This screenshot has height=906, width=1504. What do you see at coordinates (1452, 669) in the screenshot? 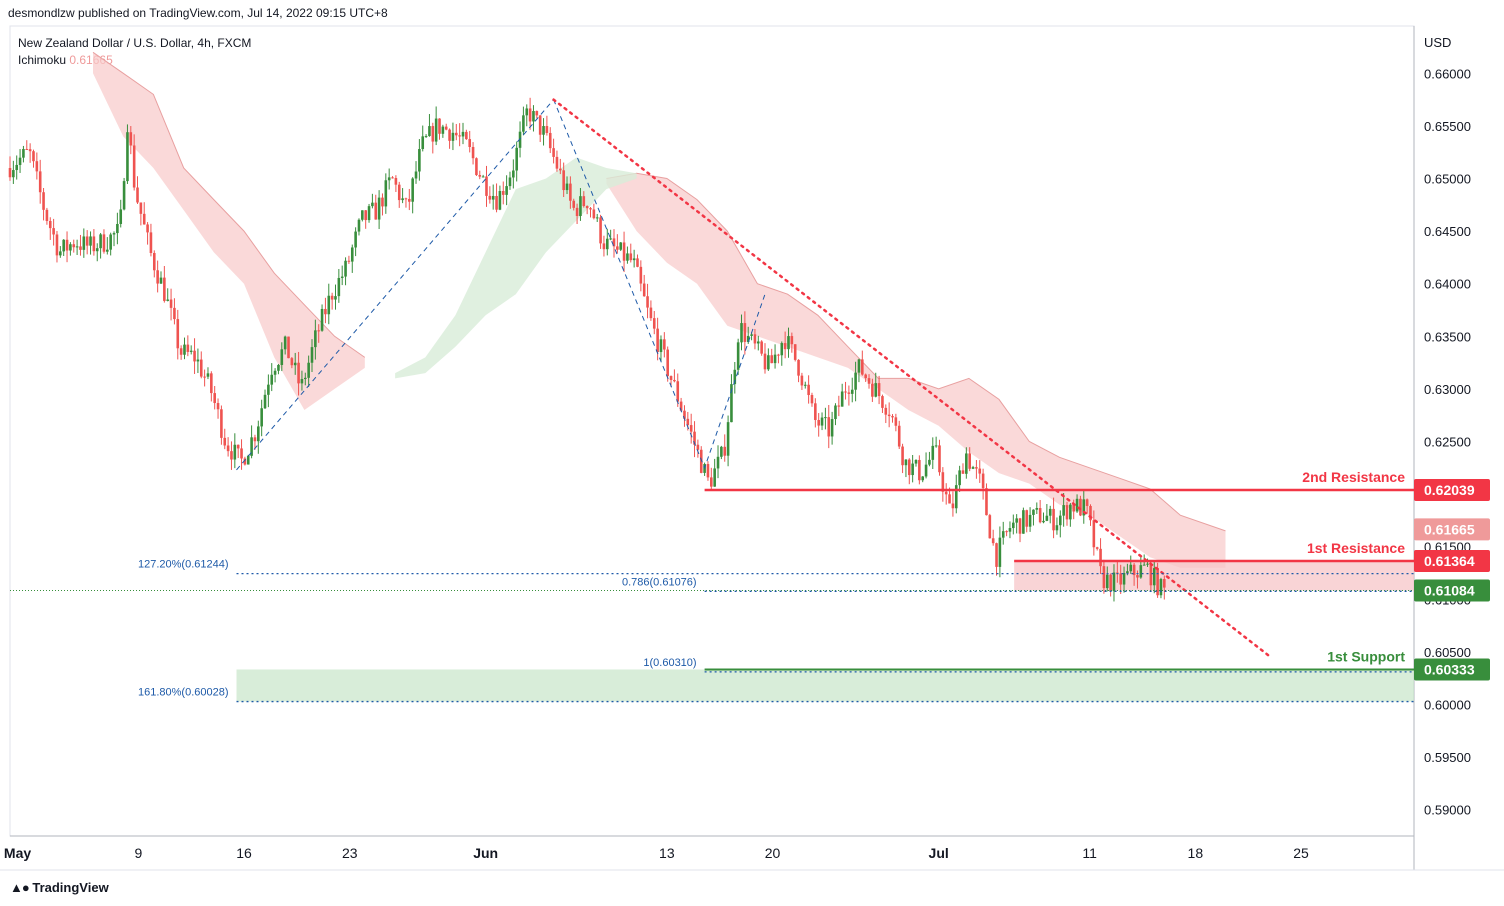
I see `s1-price-badge: 0.60333` at bounding box center [1452, 669].